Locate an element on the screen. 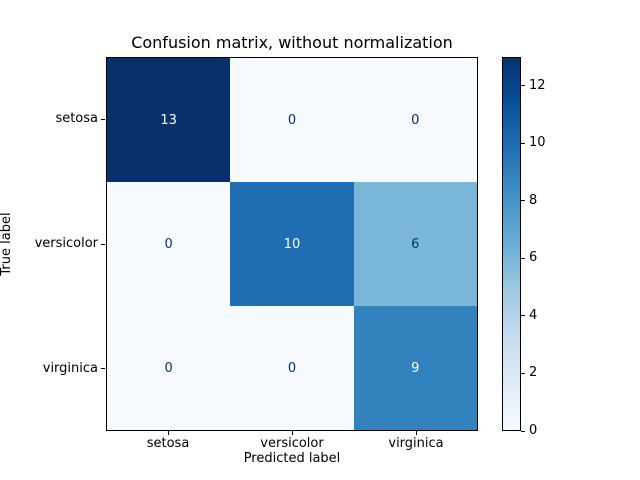 Image resolution: width=640 pixels, height=480 pixels. colorbar-tick-label: 6 is located at coordinates (533, 258).